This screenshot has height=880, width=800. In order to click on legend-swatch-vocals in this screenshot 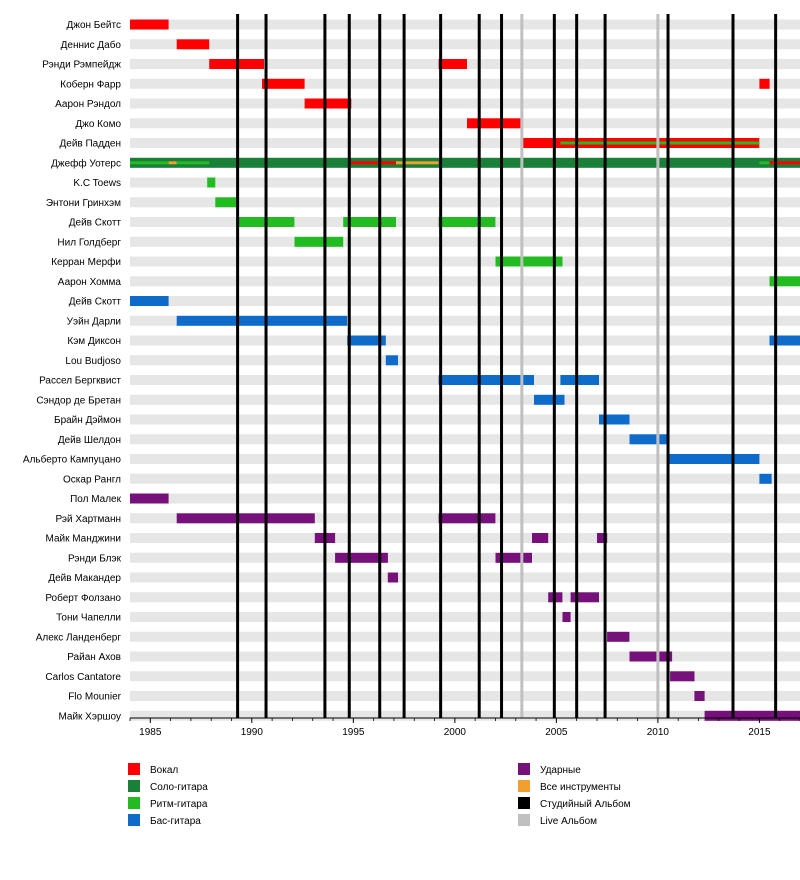, I will do `click(134, 769)`.